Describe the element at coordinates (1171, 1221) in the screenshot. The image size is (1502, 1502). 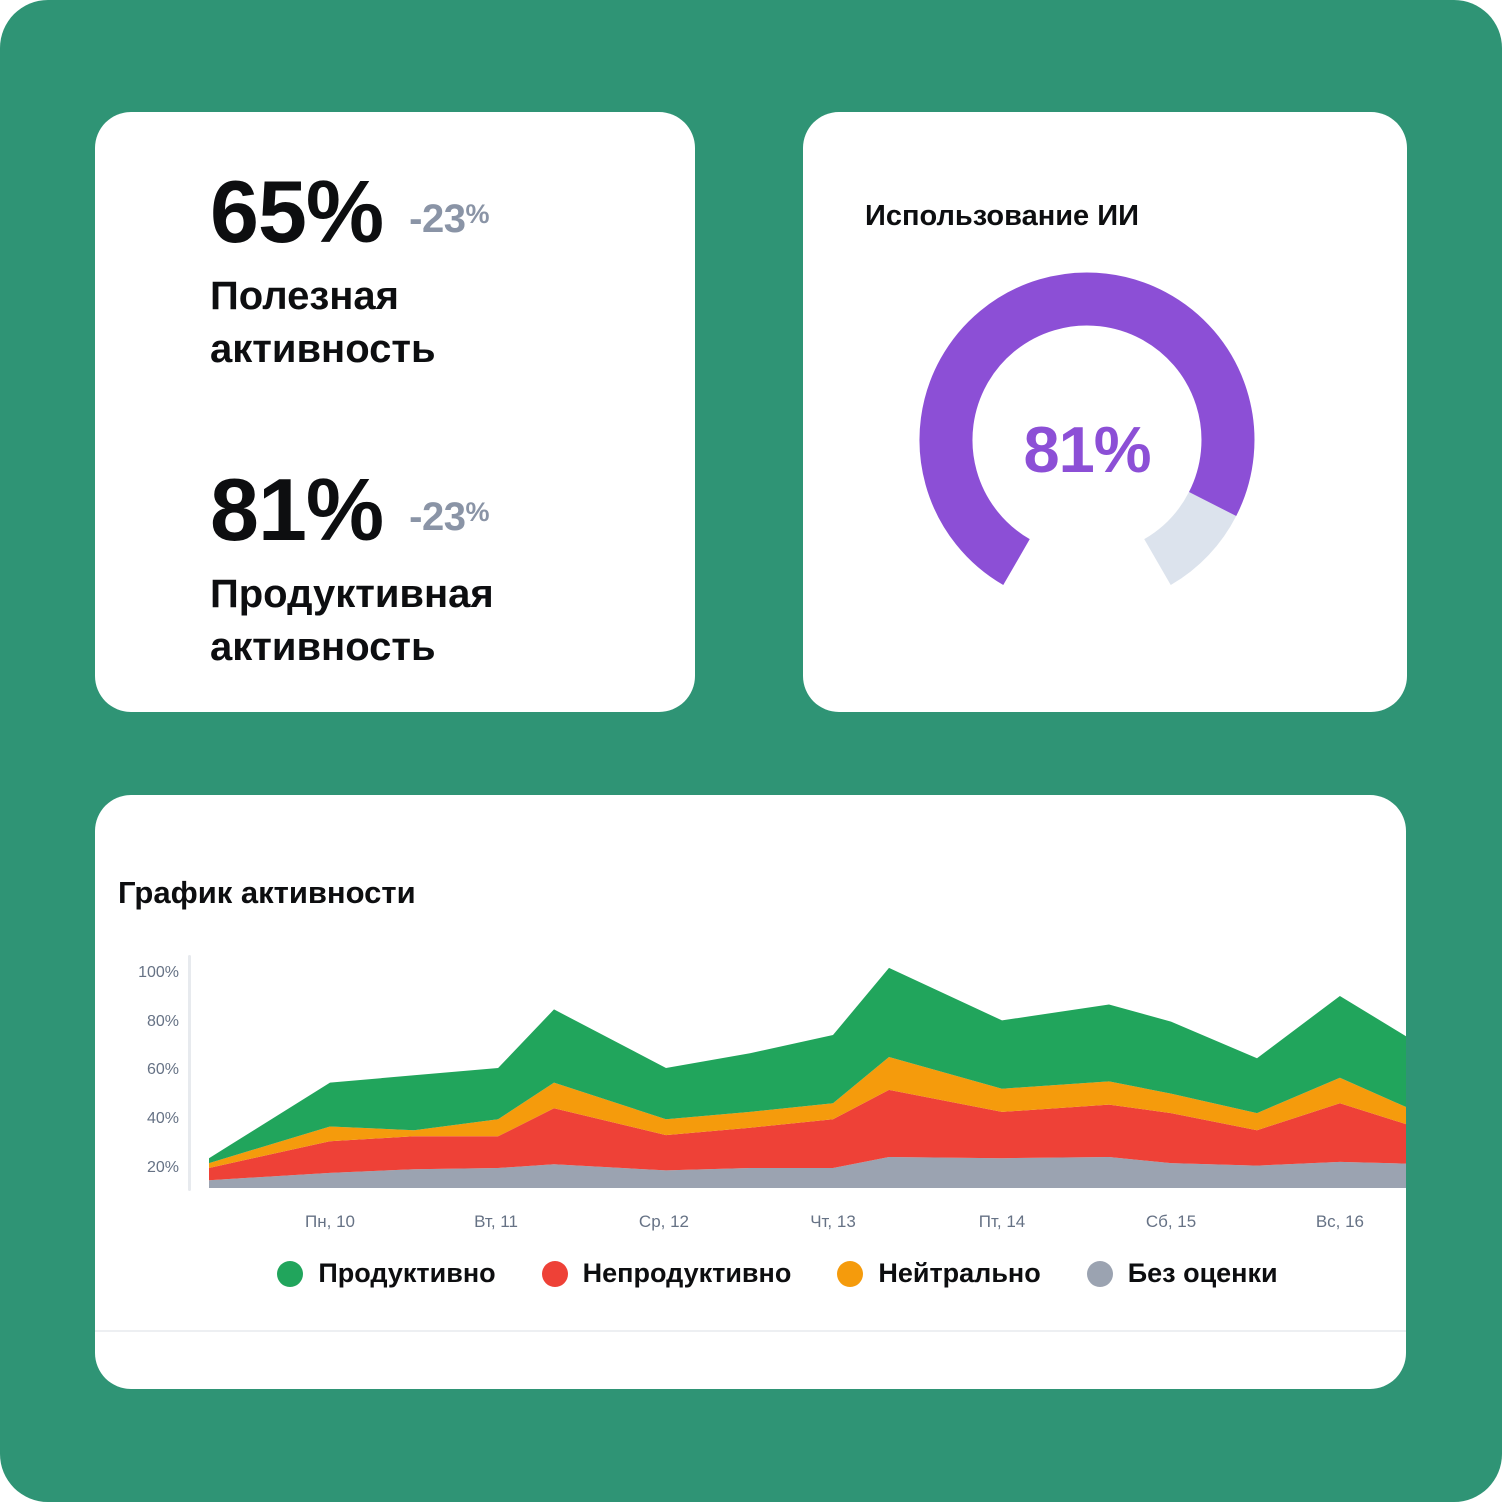
I see `x-tick-Сб-15: Сб, 15` at that location.